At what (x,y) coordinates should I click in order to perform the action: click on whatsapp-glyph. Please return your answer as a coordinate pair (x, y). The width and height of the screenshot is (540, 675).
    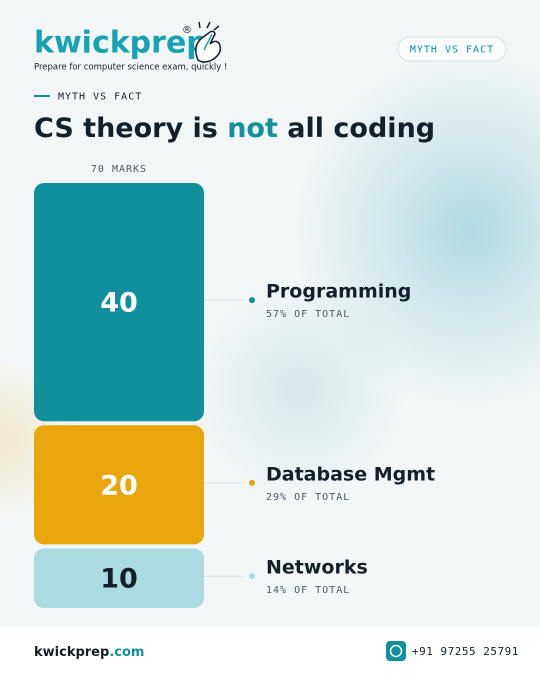
    Looking at the image, I should click on (396, 651).